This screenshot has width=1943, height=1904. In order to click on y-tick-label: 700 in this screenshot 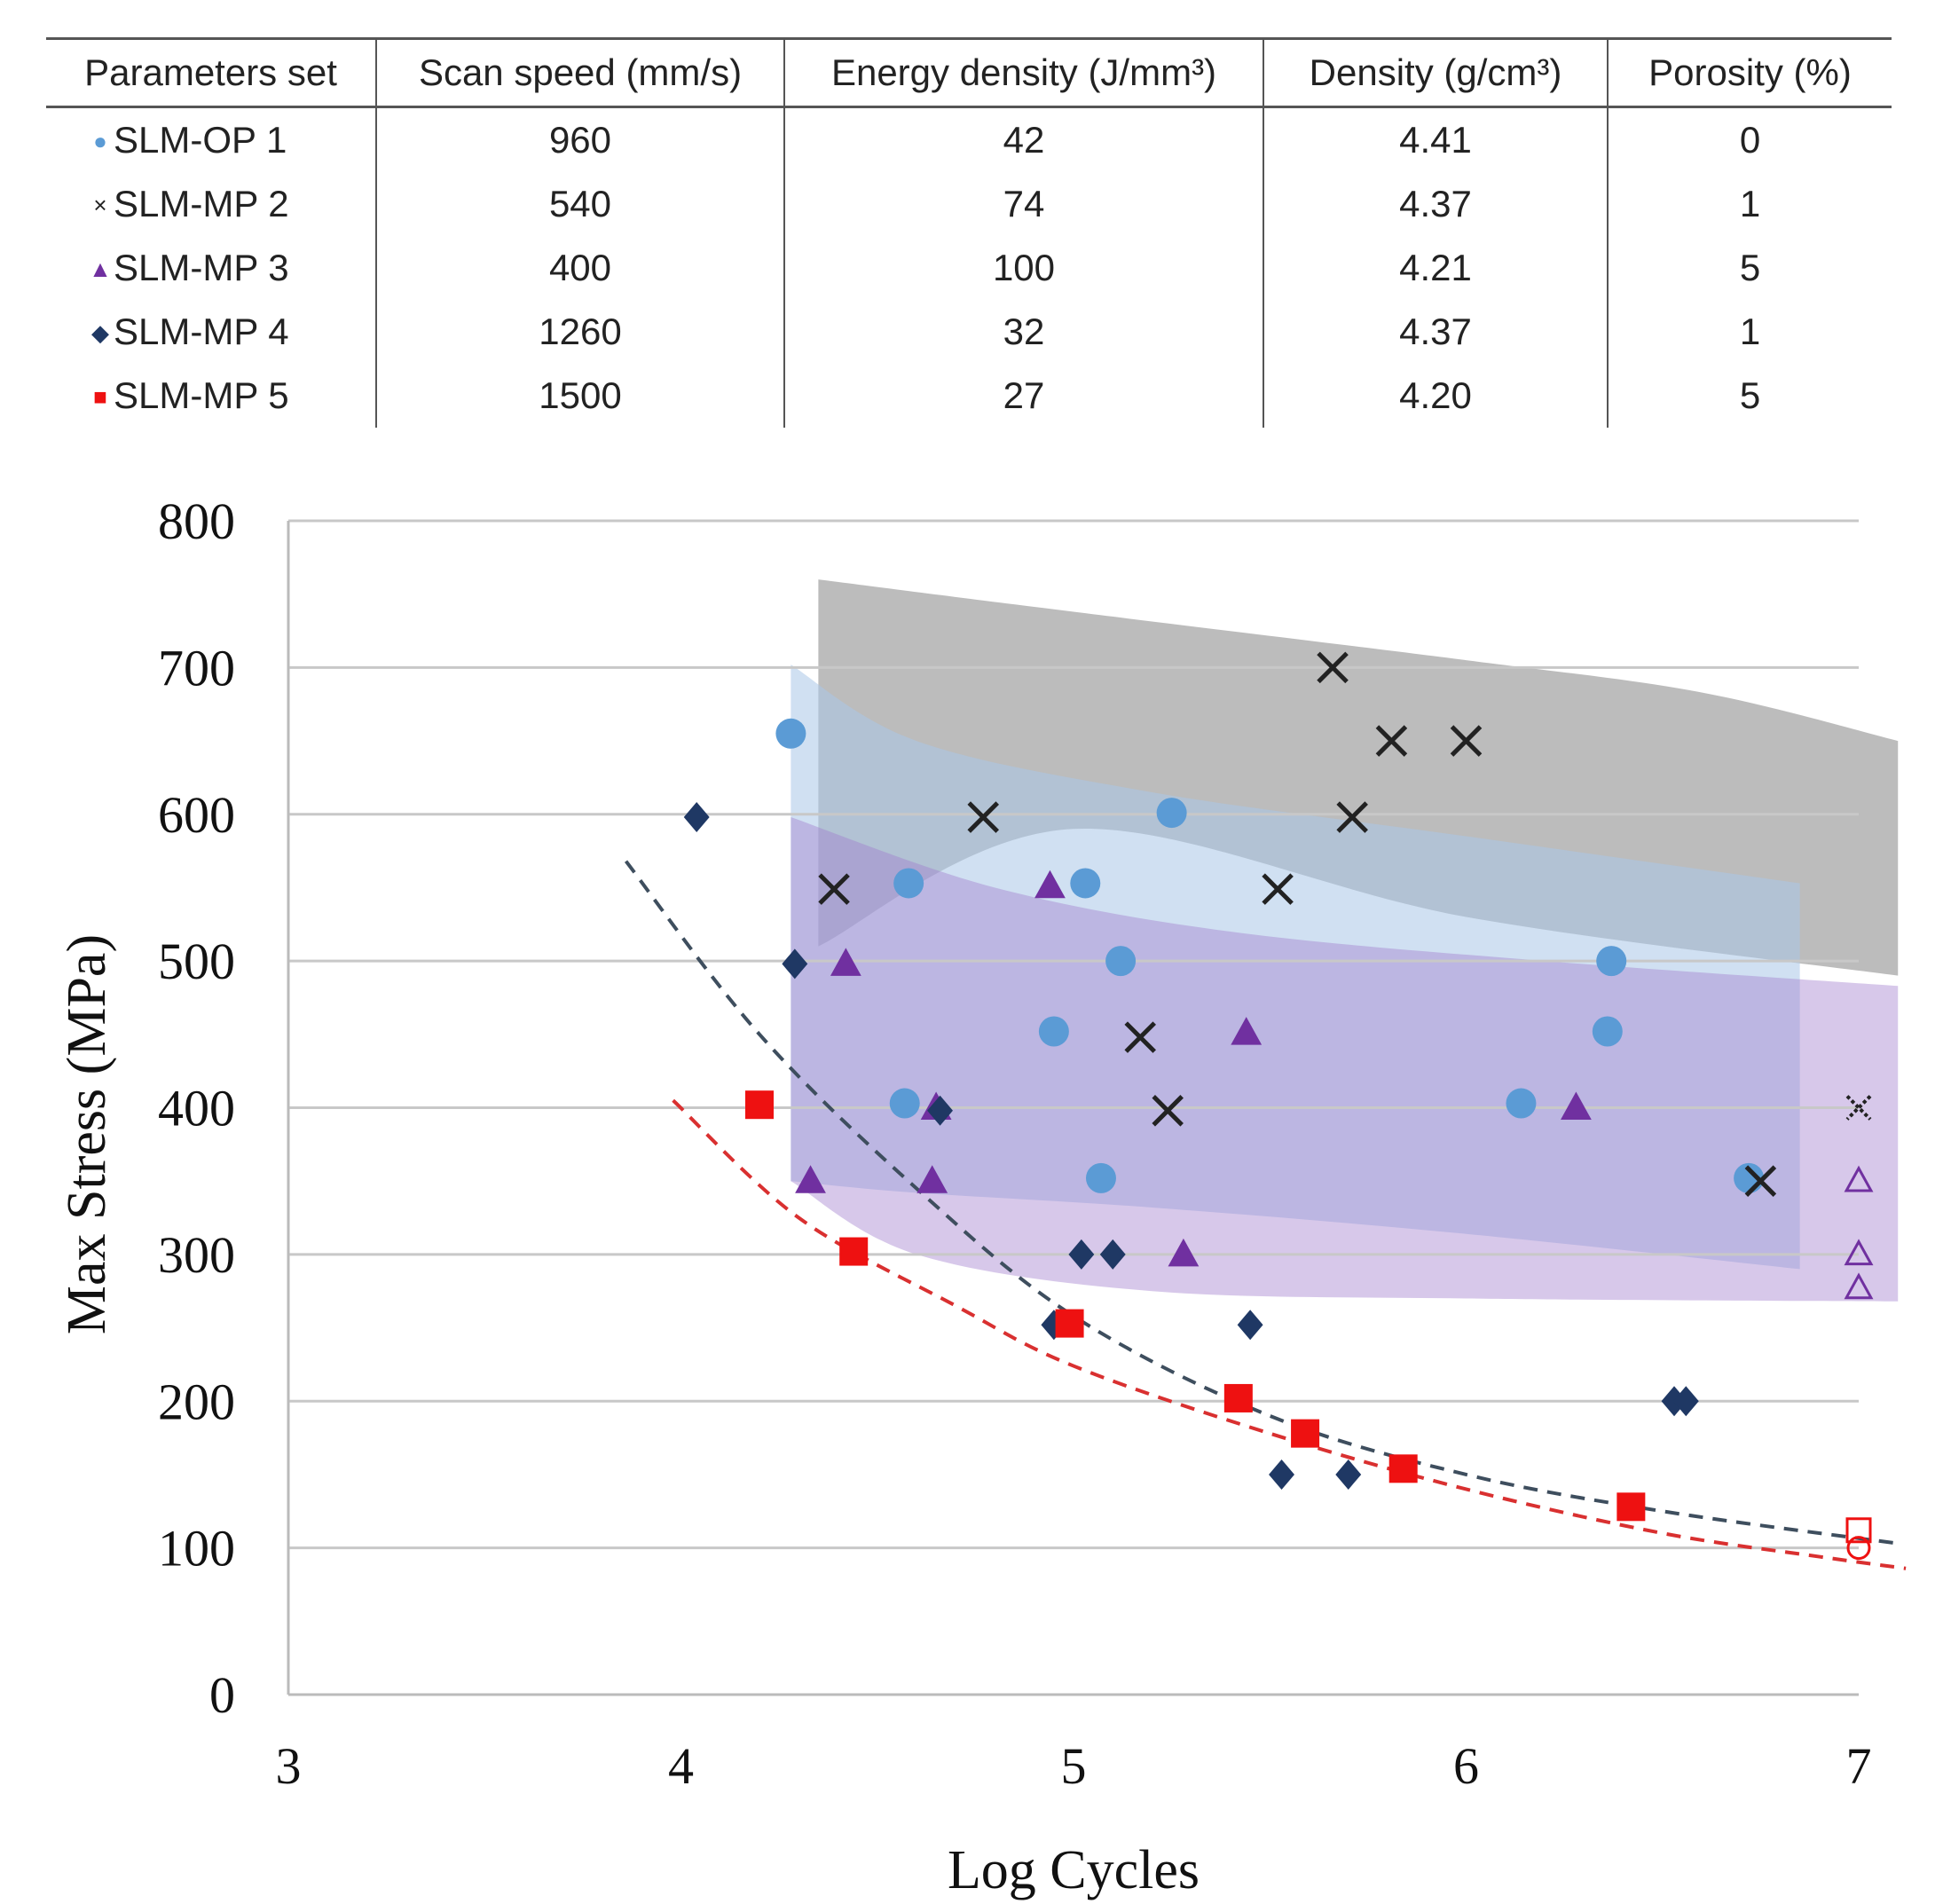, I will do `click(196, 667)`.